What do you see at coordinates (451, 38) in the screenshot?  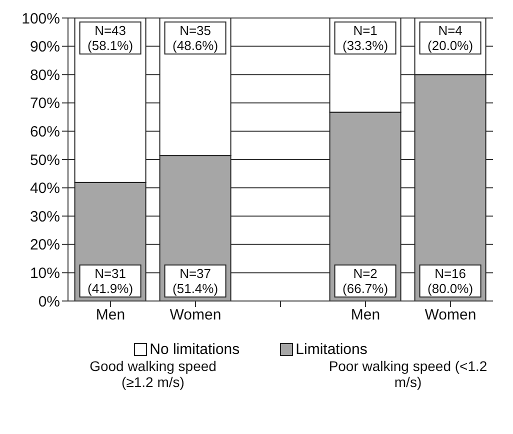 I see `data-label: N=4 (20.0%)` at bounding box center [451, 38].